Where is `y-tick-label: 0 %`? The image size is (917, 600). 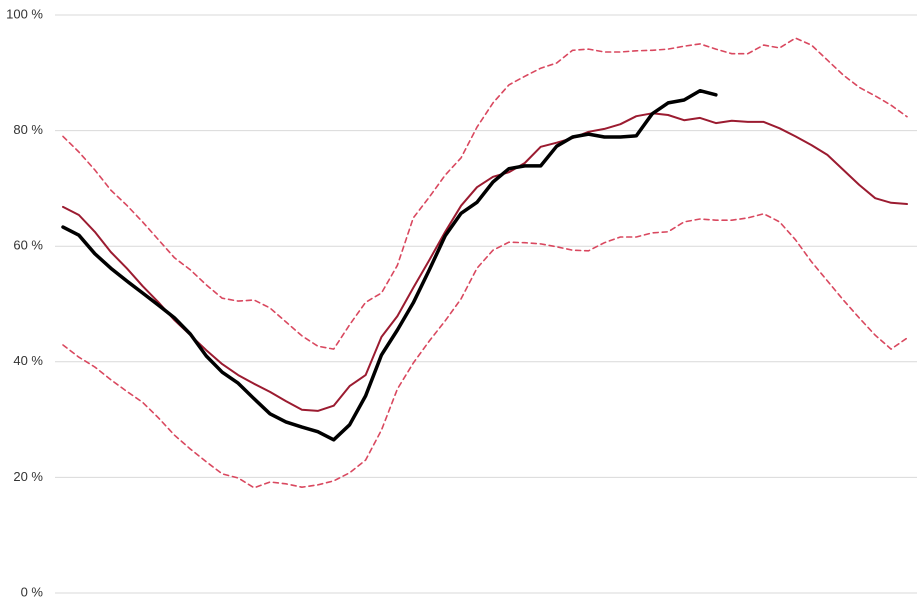 y-tick-label: 0 % is located at coordinates (32, 591).